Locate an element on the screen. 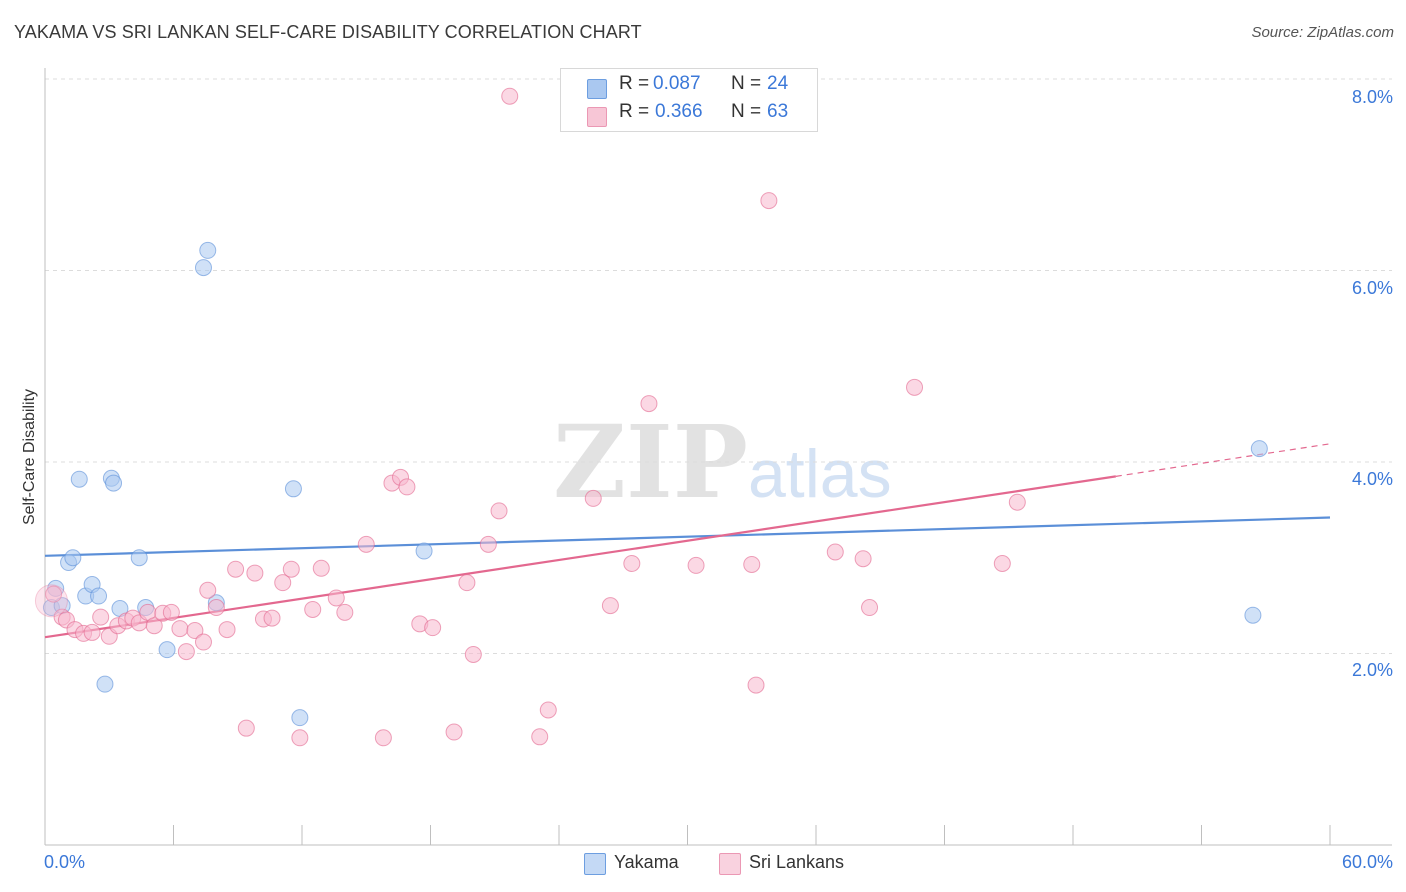 This screenshot has height=892, width=1406. legend-label-yakama: Yakama is located at coordinates (646, 862).